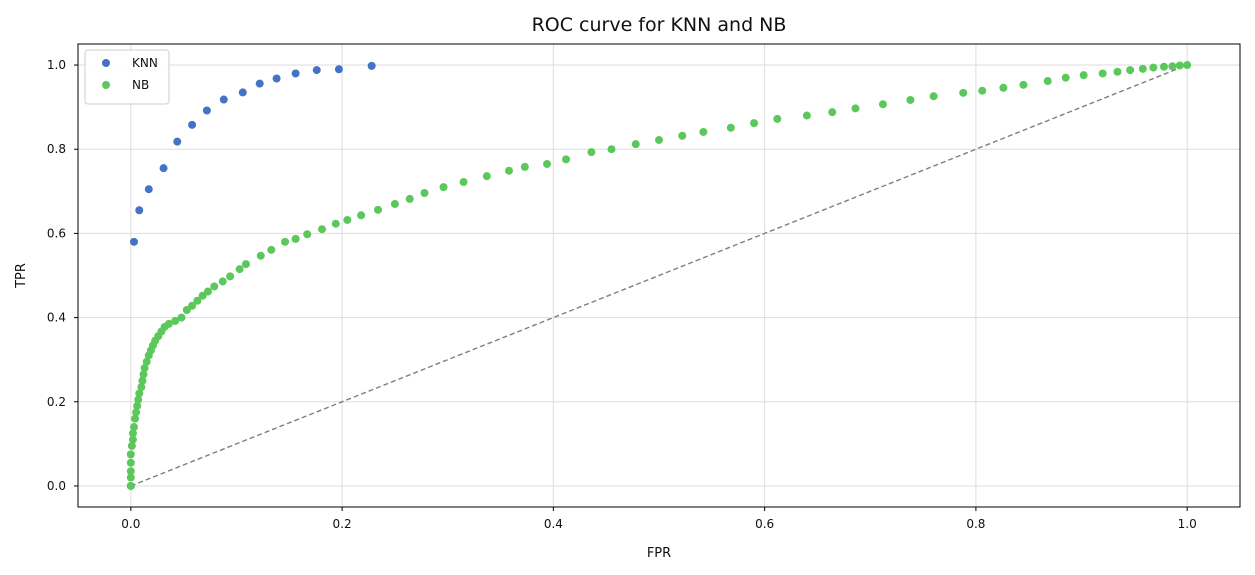 The height and width of the screenshot is (575, 1255). Describe the element at coordinates (659, 25) in the screenshot. I see `chart-title: ROC curve for KNN and NB` at that location.